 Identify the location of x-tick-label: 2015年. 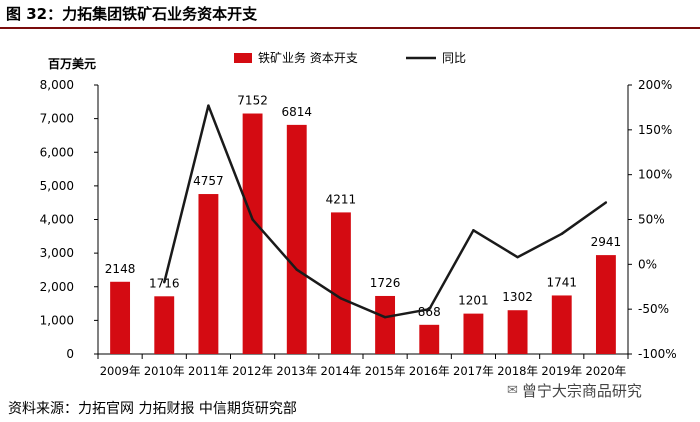
(385, 371).